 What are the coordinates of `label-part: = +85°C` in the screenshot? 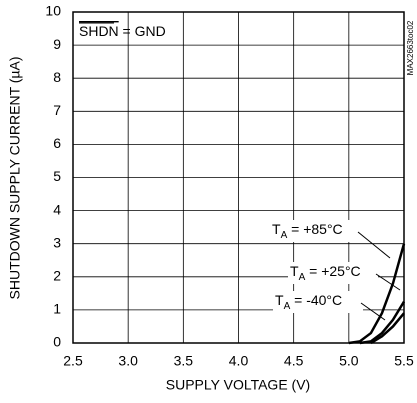 It's located at (314, 229).